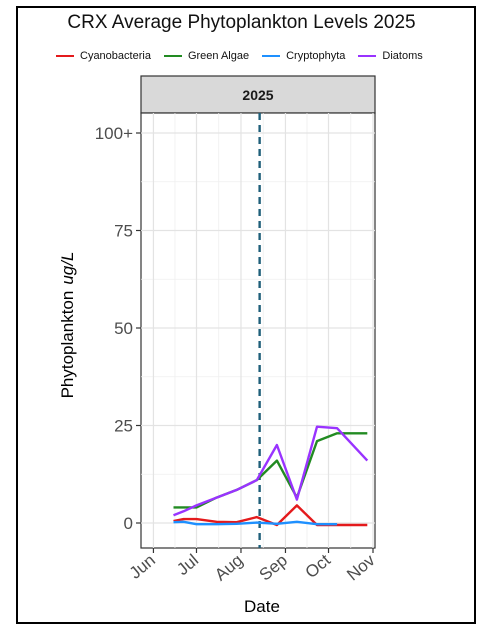  What do you see at coordinates (271, 471) in the screenshot?
I see `series-line-diatoms` at bounding box center [271, 471].